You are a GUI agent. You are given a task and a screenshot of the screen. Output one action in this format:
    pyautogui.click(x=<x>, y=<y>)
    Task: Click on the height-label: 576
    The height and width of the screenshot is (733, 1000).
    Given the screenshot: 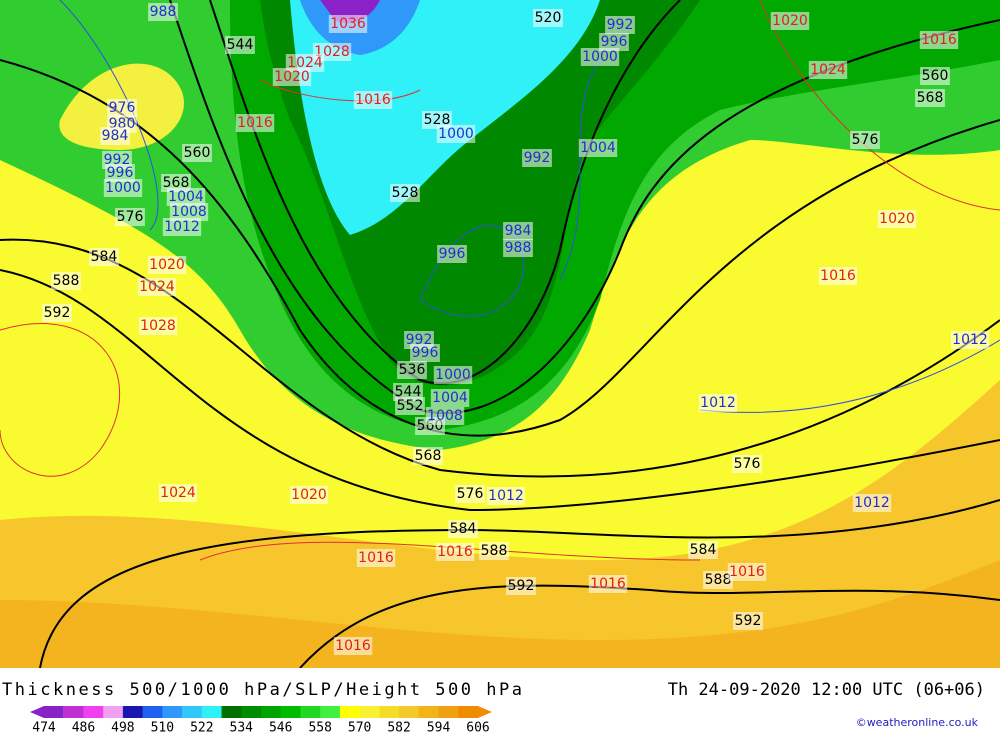 What is the action you would take?
    pyautogui.click(x=747, y=464)
    